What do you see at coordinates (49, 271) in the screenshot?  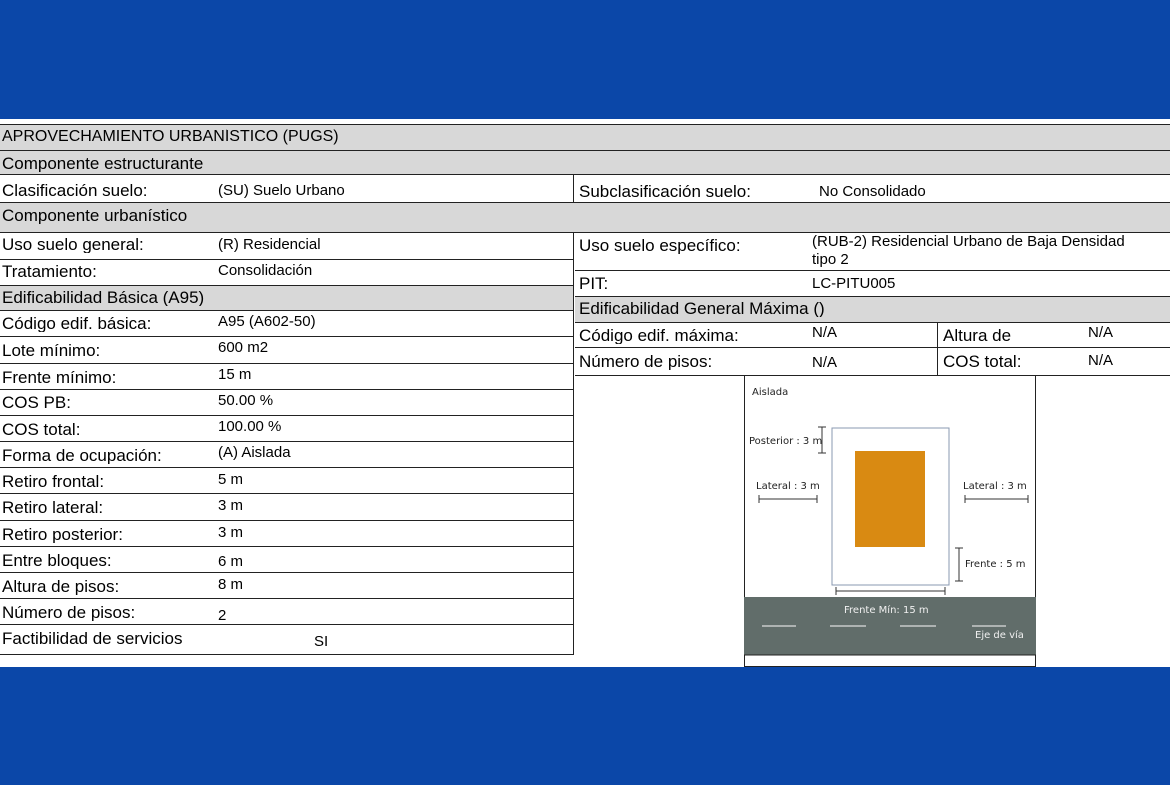 I see `tratamiento-label: Tratamiento:` at bounding box center [49, 271].